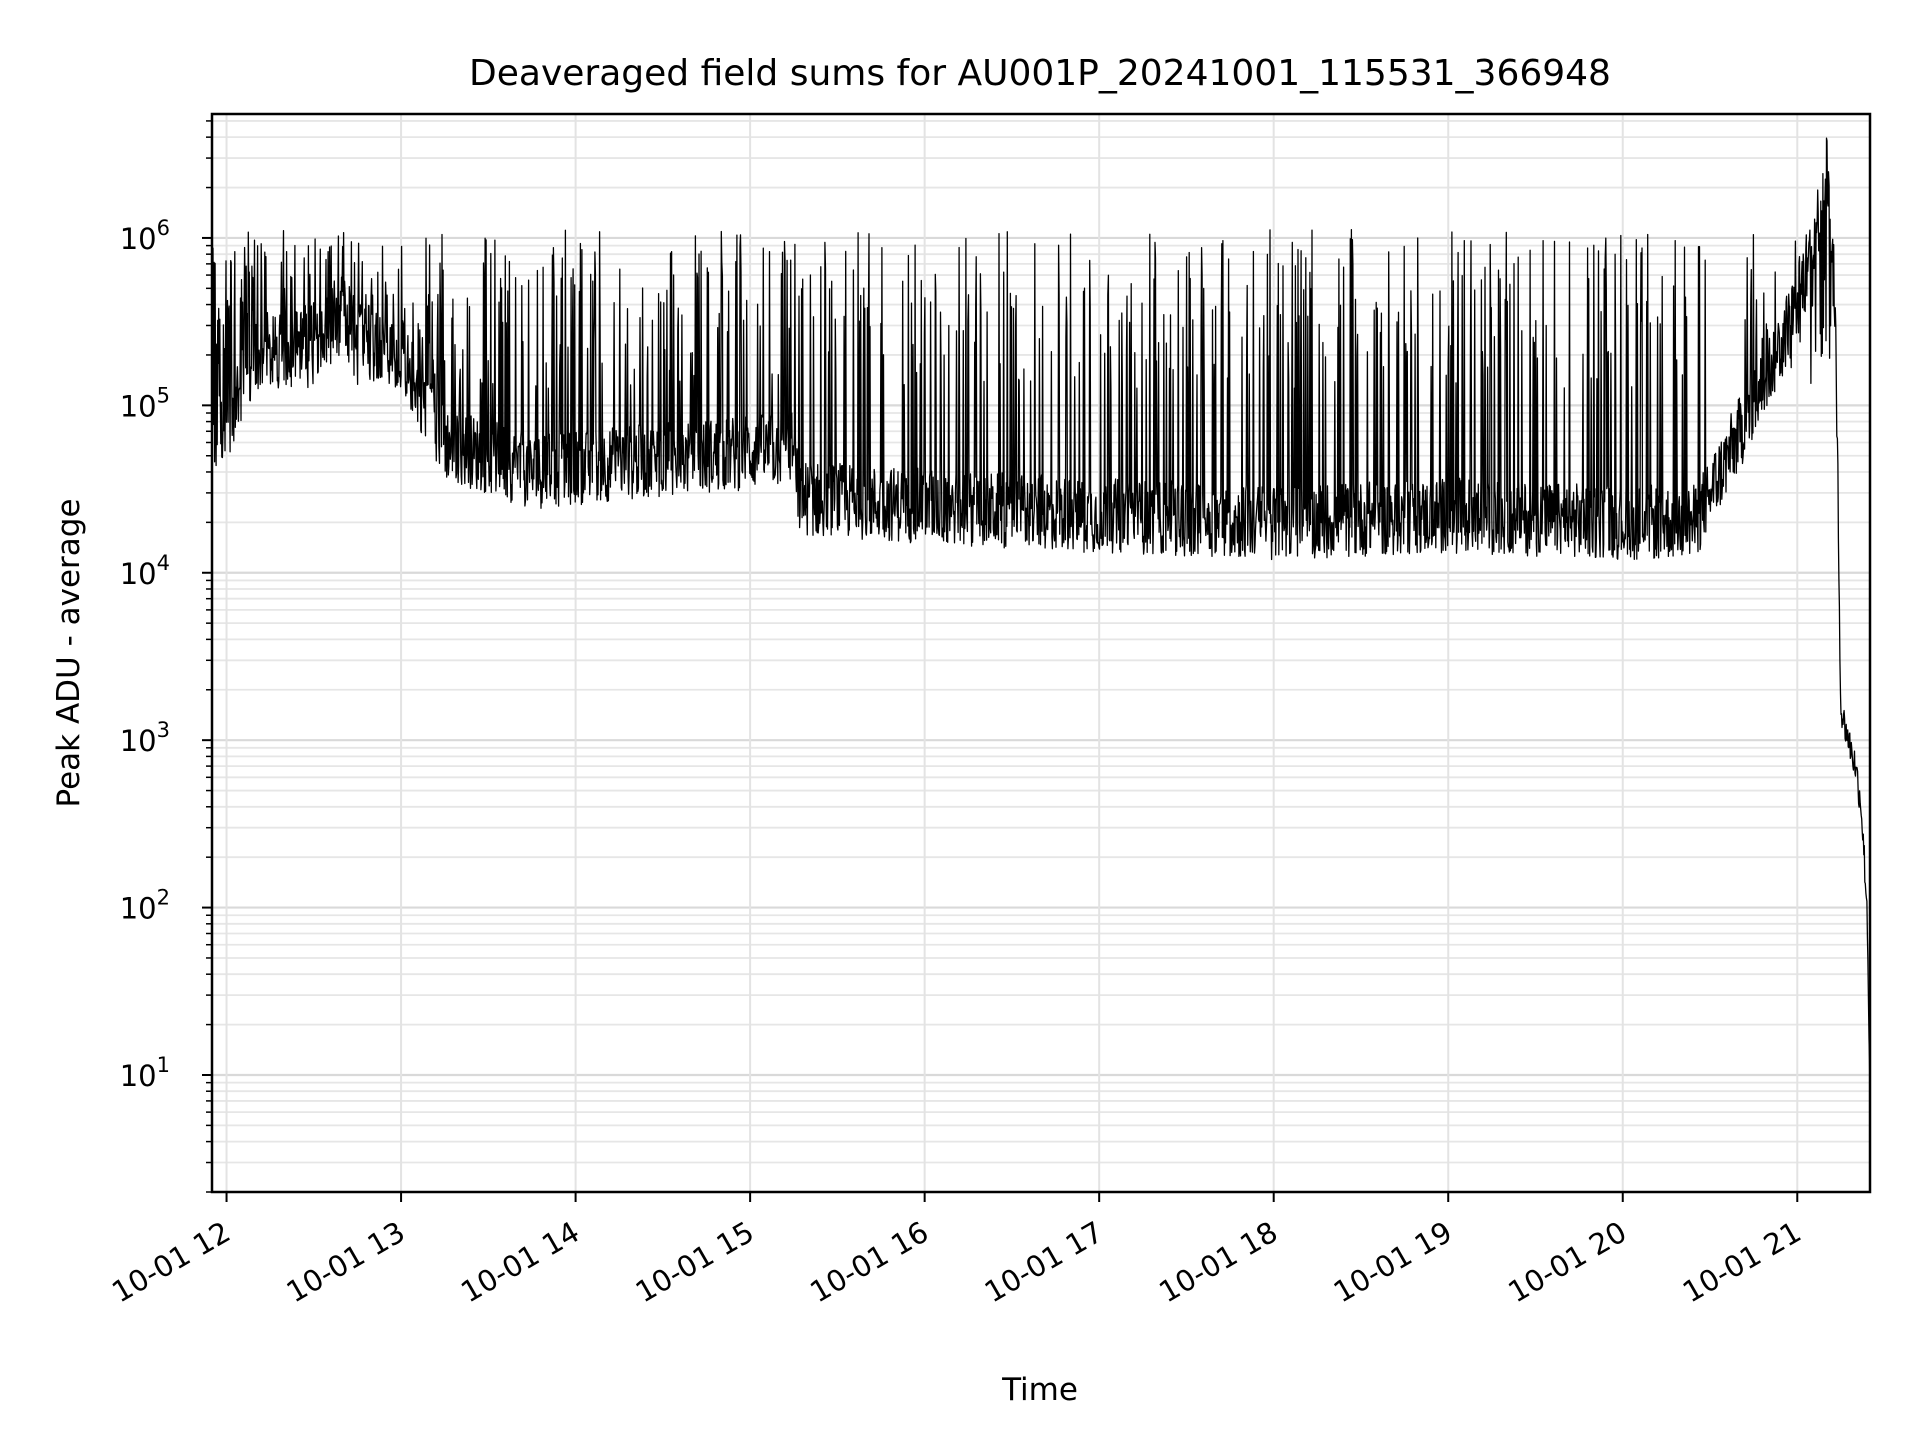 The width and height of the screenshot is (1920, 1440). Describe the element at coordinates (163, 395) in the screenshot. I see `y-tick-exponent: 5` at that location.